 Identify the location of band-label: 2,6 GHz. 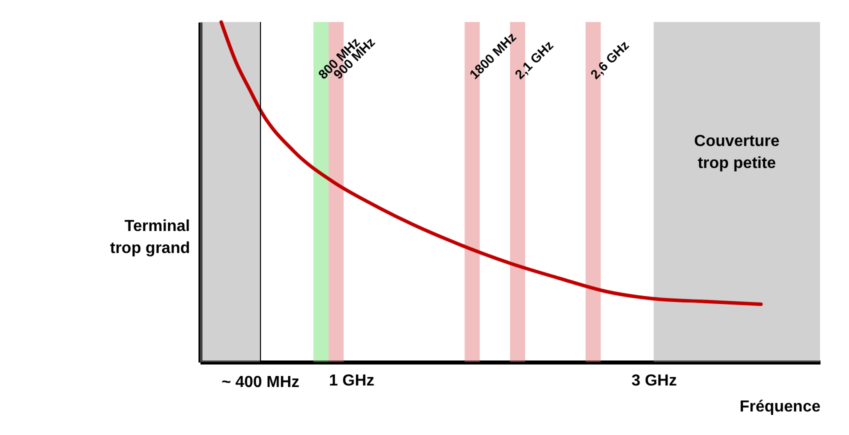
(610, 59).